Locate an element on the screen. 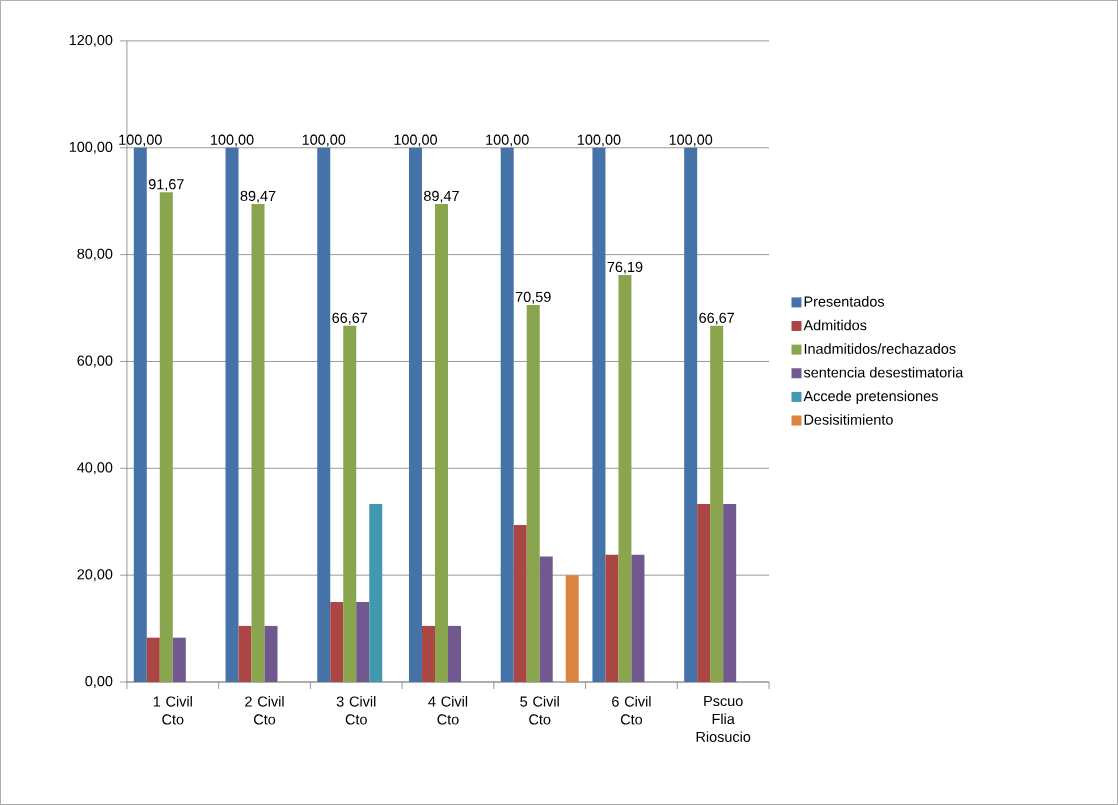 The height and width of the screenshot is (805, 1118). y-tick-label: 100,00 is located at coordinates (91, 147).